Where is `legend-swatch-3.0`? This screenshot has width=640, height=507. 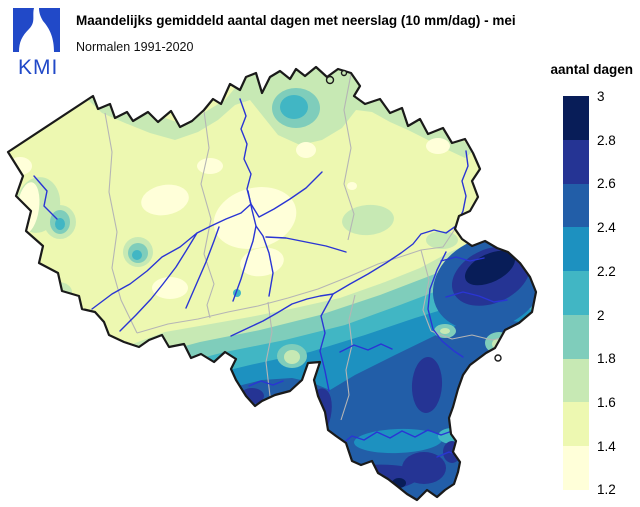
legend-swatch-3.0 is located at coordinates (576, 118).